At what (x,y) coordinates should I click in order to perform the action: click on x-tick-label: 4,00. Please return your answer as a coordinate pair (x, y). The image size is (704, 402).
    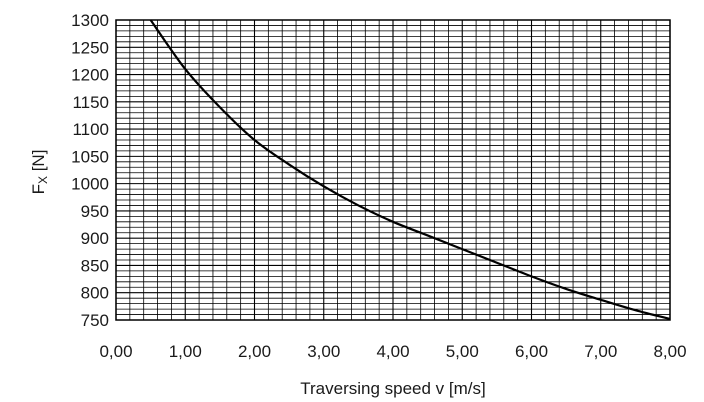
    Looking at the image, I should click on (392, 351).